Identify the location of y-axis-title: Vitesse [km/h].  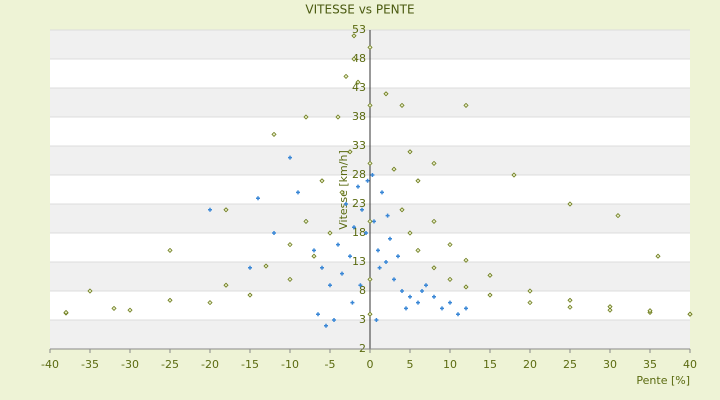
(343, 190).